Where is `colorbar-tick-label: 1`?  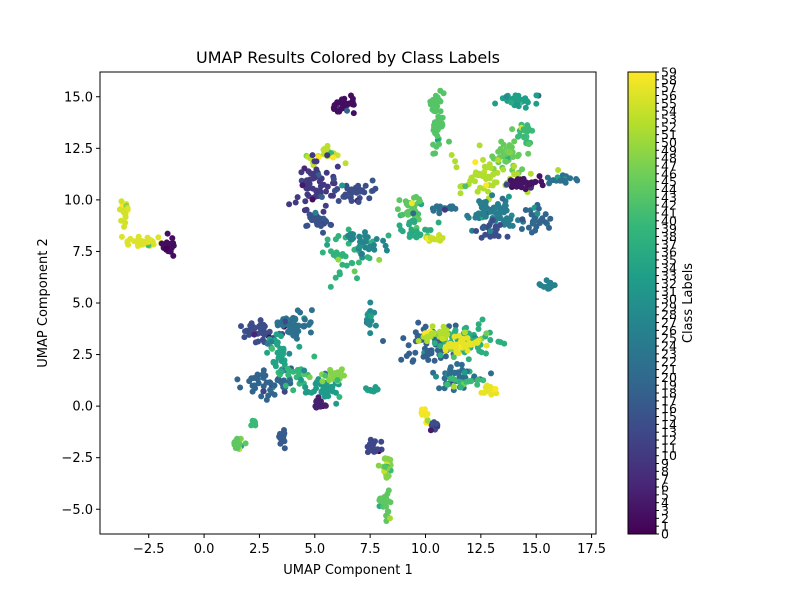
colorbar-tick-label: 1 is located at coordinates (665, 526).